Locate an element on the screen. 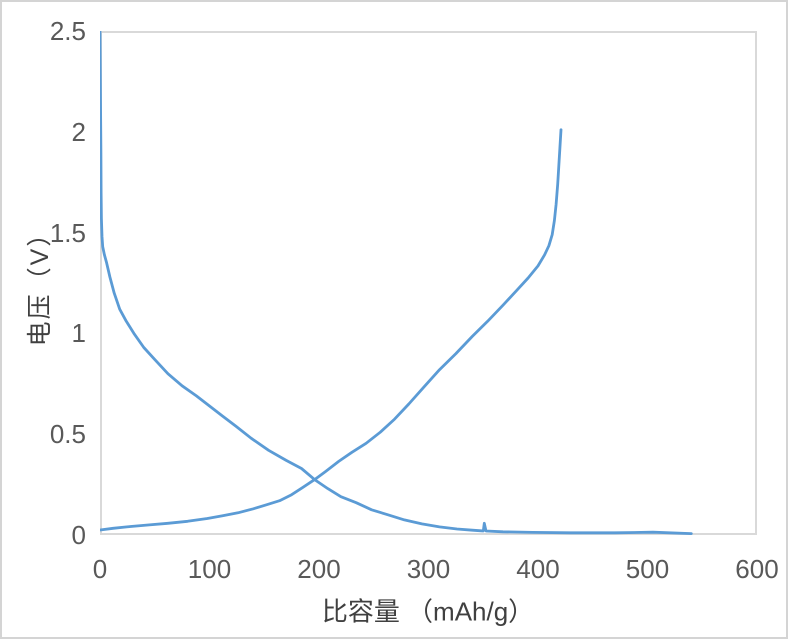  y-tick-label: 2 is located at coordinates (78, 131).